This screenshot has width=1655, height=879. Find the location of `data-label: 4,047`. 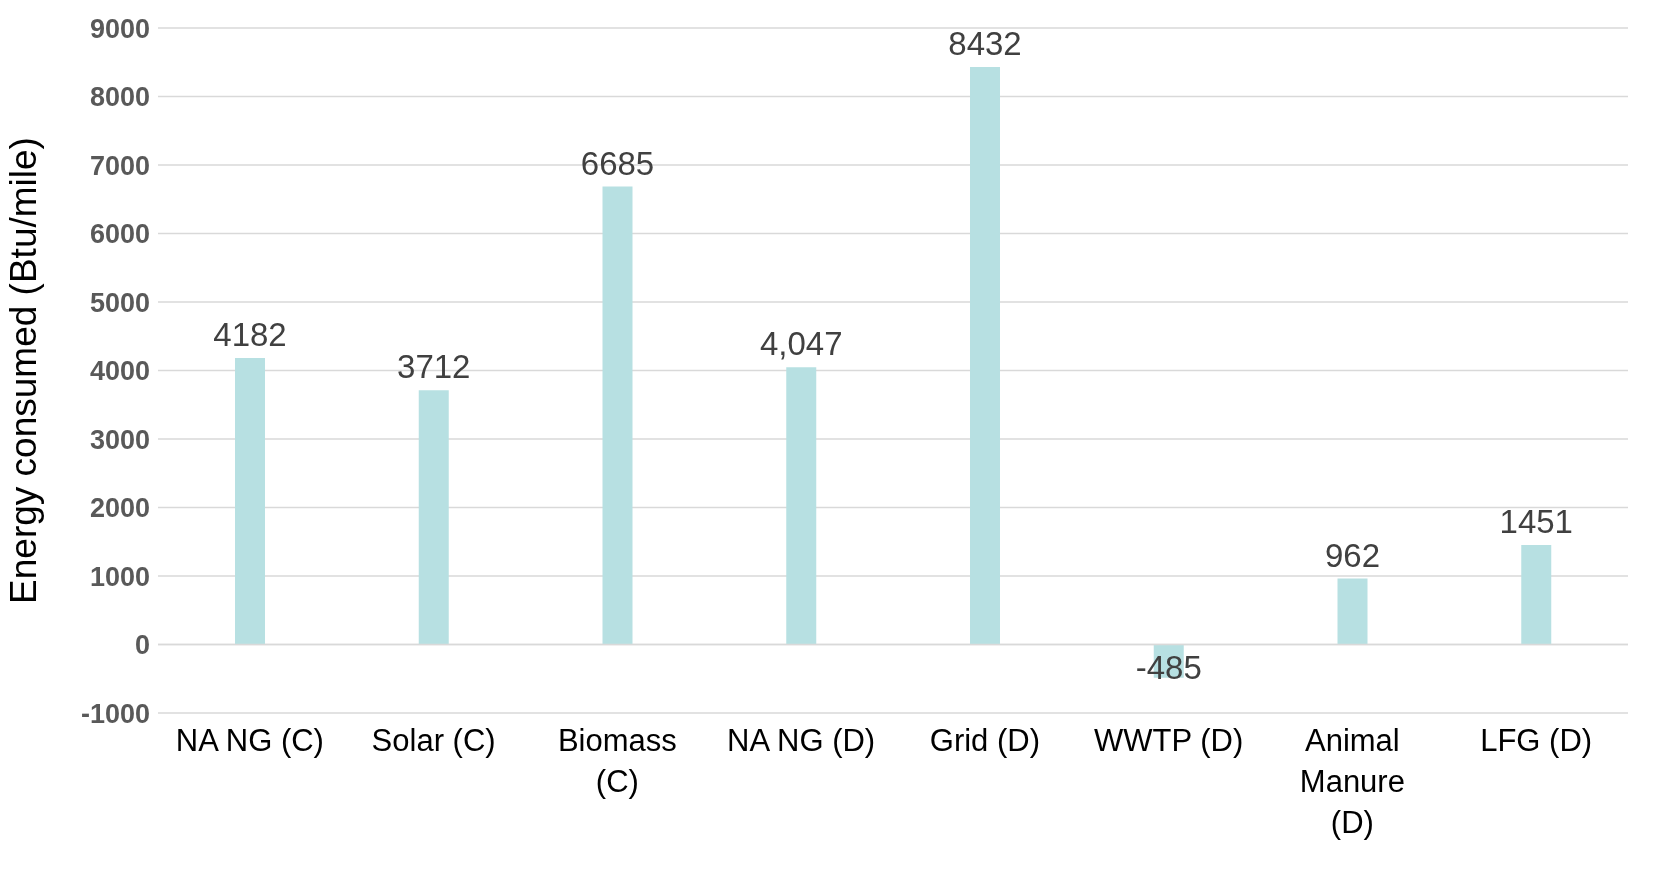

data-label: 4,047 is located at coordinates (801, 344).